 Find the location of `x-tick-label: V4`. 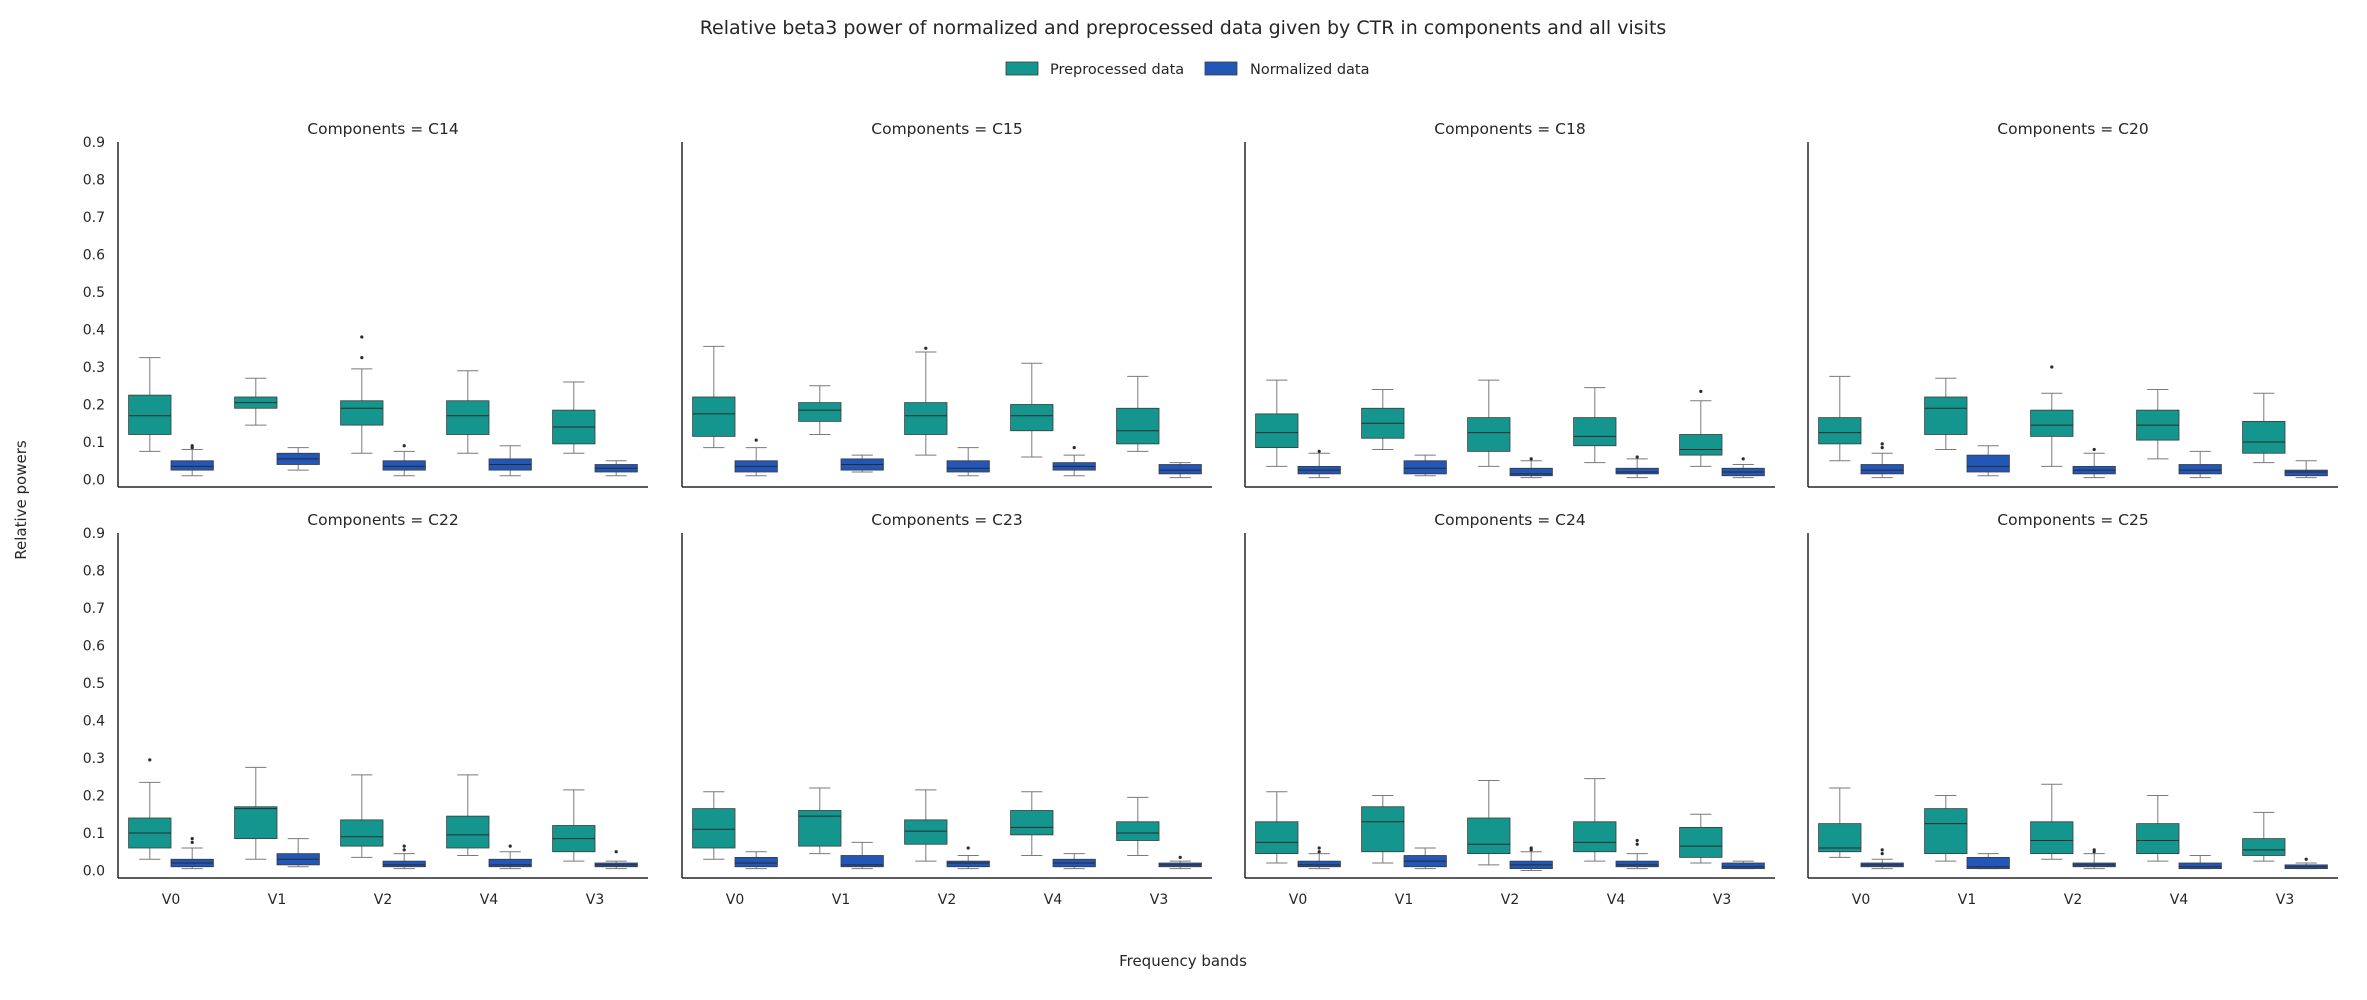

x-tick-label: V4 is located at coordinates (2179, 900).